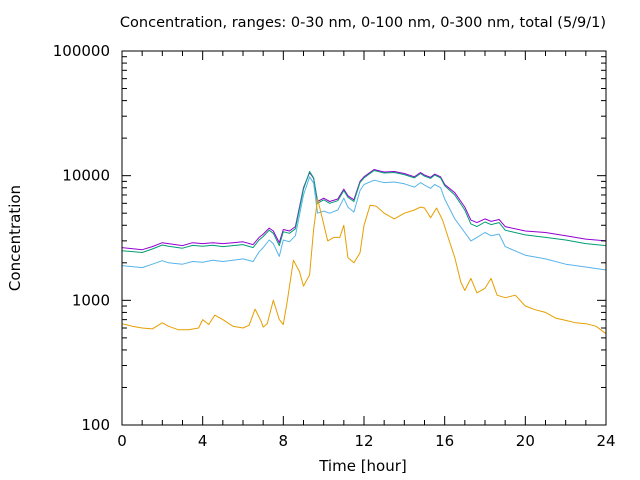 The width and height of the screenshot is (640, 480). What do you see at coordinates (91, 300) in the screenshot?
I see `y-tick-label: 1000` at bounding box center [91, 300].